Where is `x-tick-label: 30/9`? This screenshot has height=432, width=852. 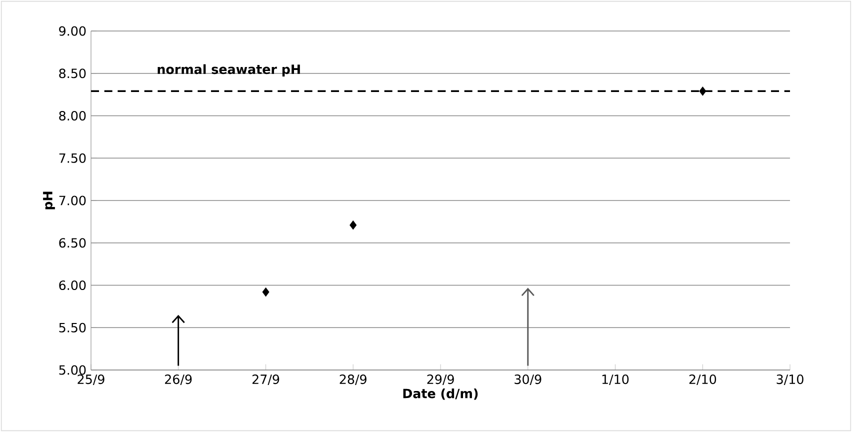 x-tick-label: 30/9 is located at coordinates (528, 380).